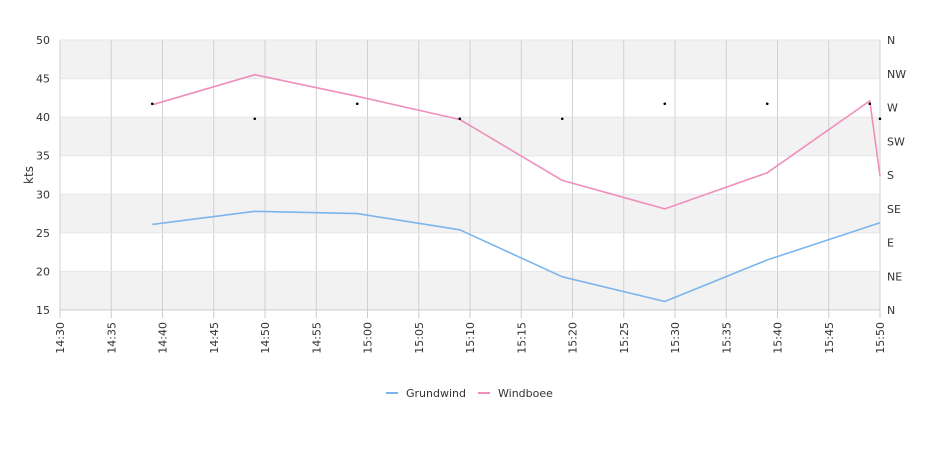 The width and height of the screenshot is (940, 450). I want to click on y-tick-label: 15, so click(43, 310).